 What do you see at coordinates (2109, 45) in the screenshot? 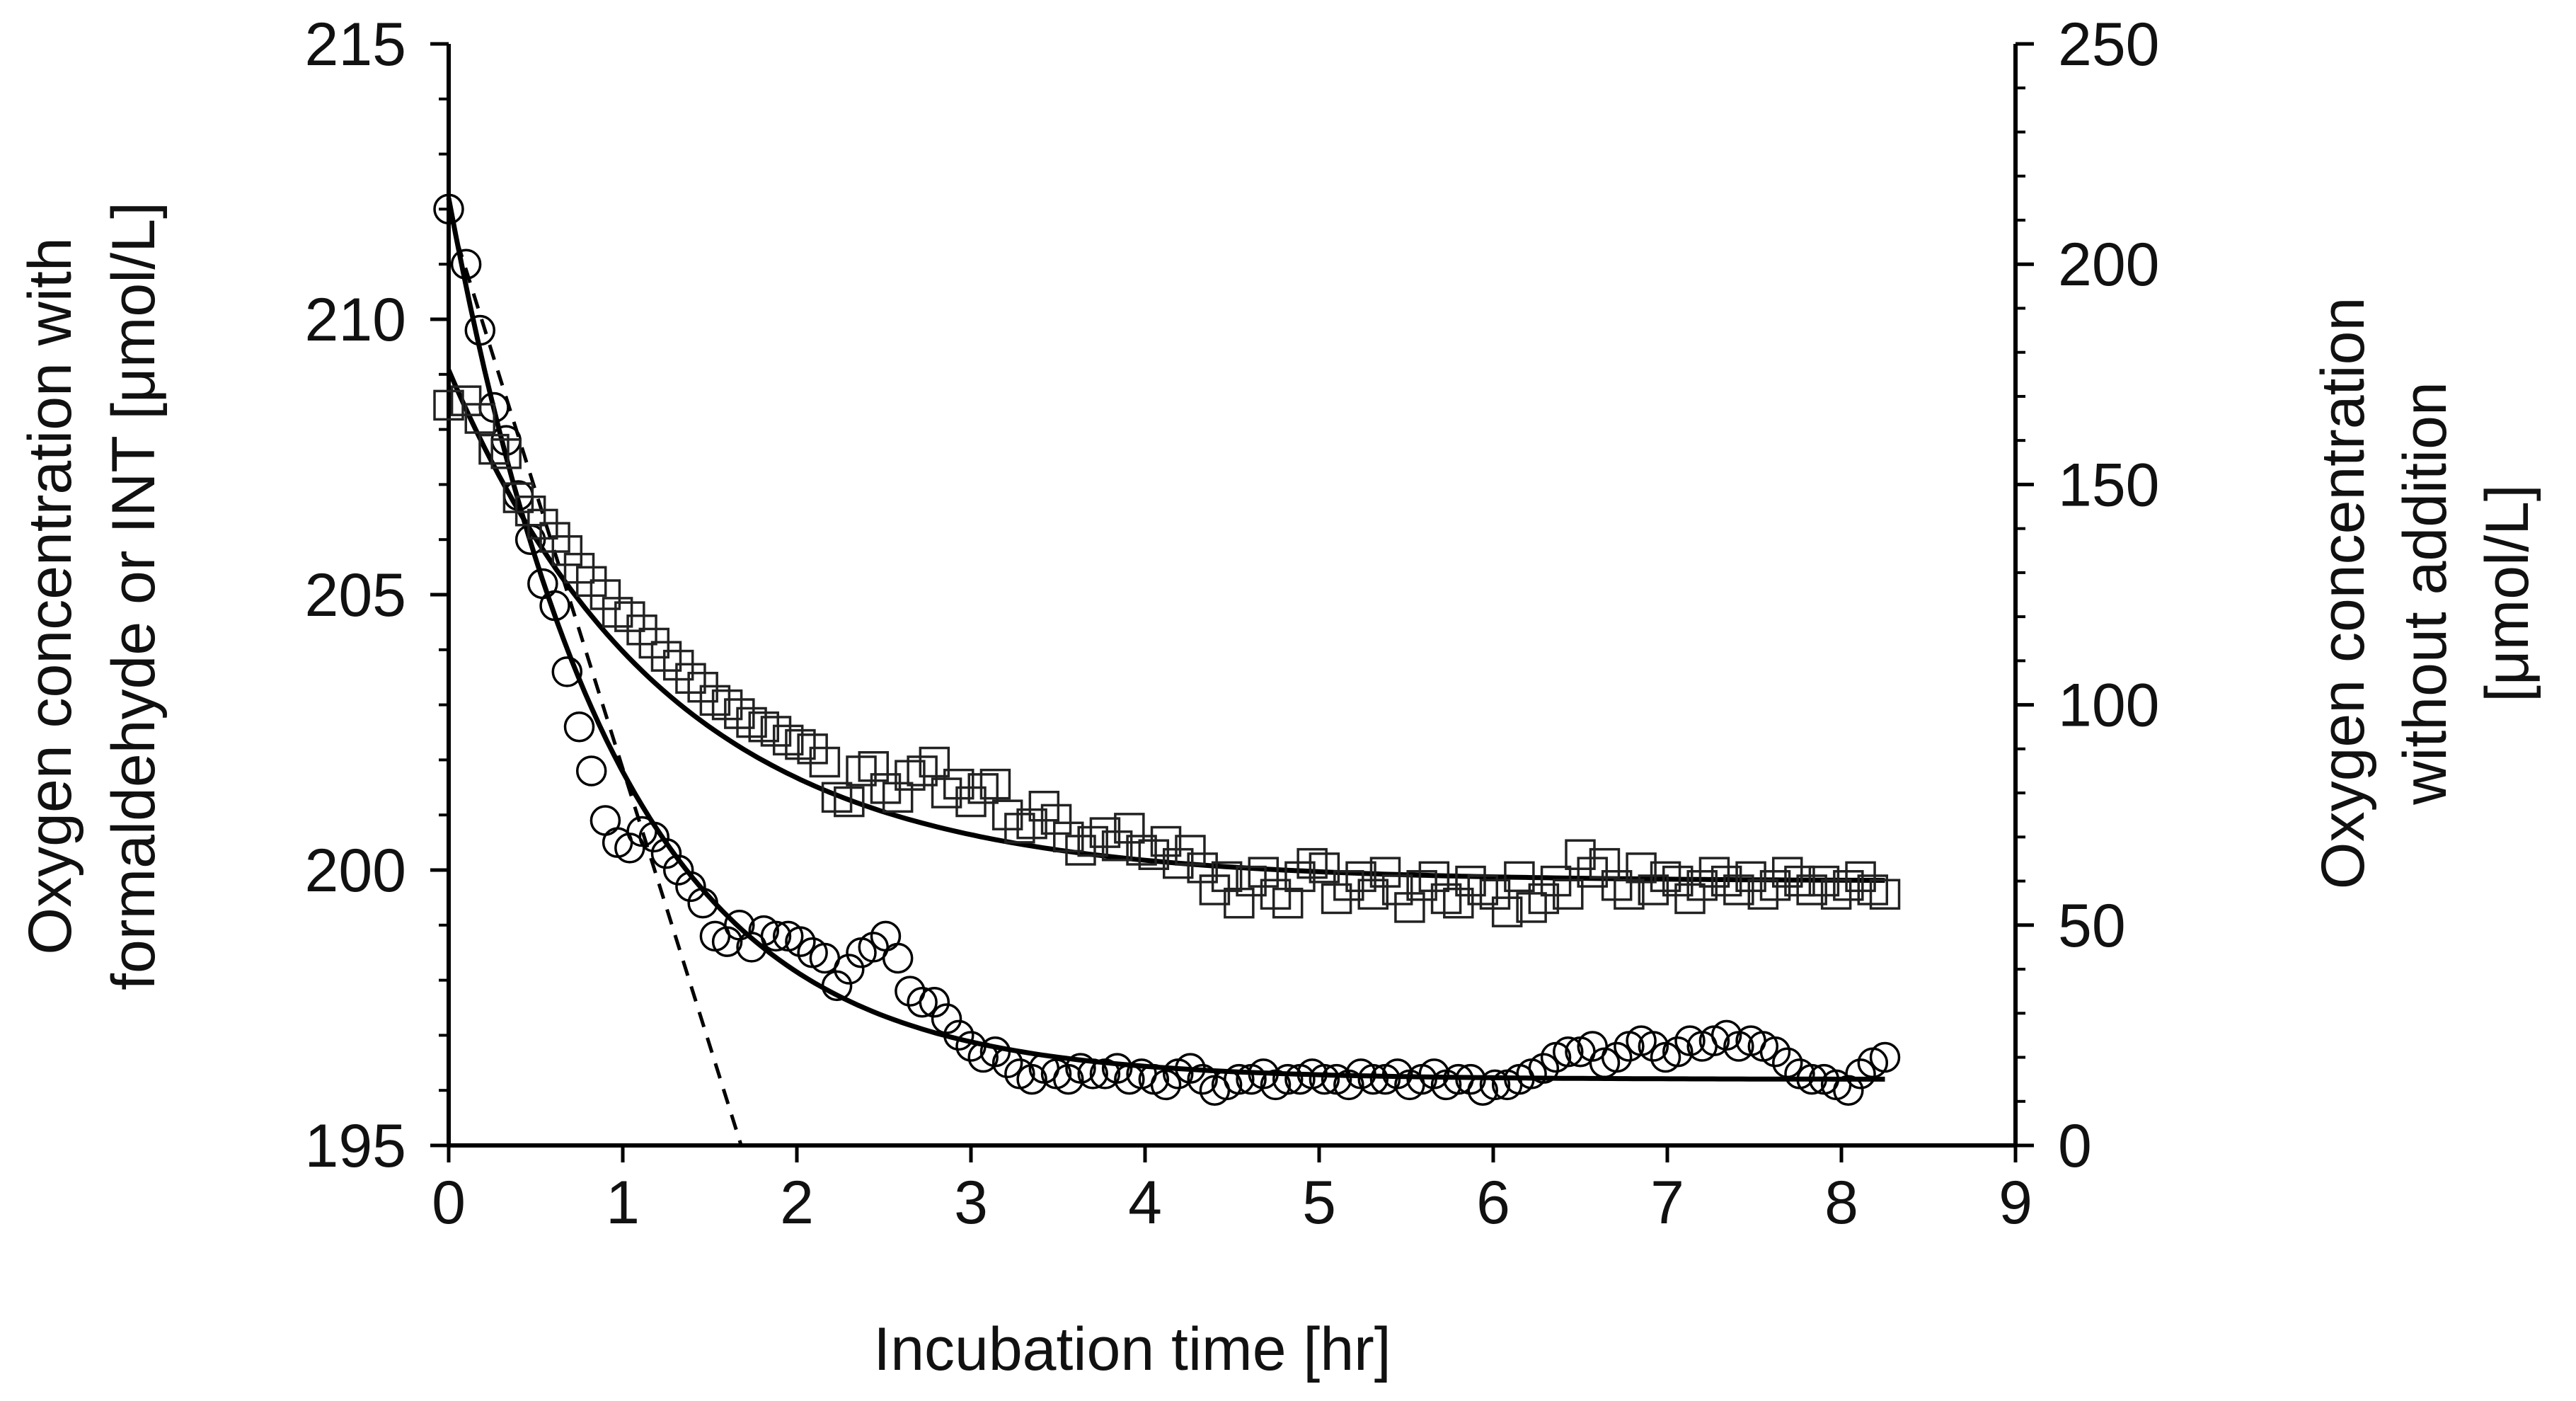
I see `right-y-tick-label: 250` at bounding box center [2109, 45].